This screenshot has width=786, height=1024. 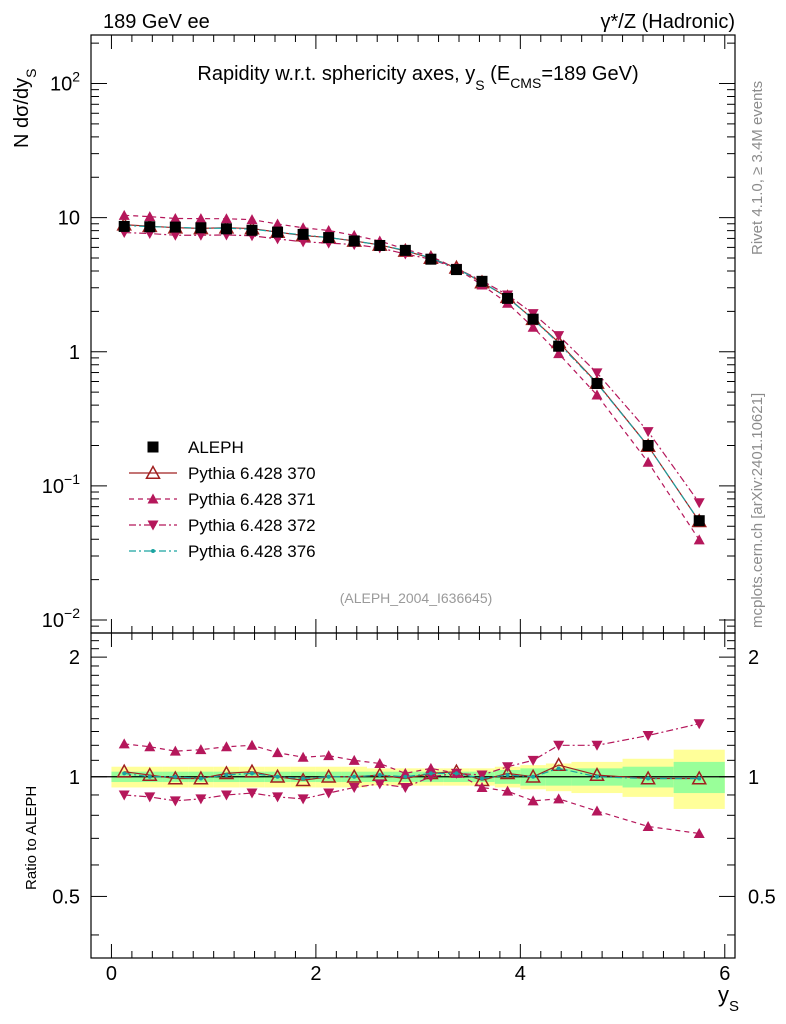 I want to click on legend-label: Pythia 6.428 372, so click(x=252, y=525).